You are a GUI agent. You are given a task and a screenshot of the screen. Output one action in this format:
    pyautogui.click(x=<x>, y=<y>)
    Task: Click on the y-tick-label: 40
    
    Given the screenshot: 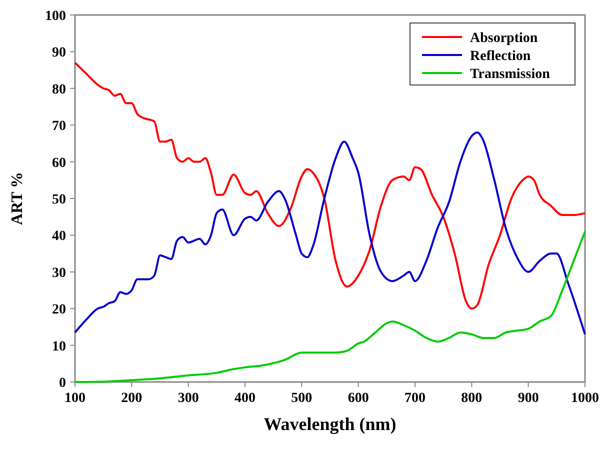 What is the action you would take?
    pyautogui.click(x=59, y=236)
    